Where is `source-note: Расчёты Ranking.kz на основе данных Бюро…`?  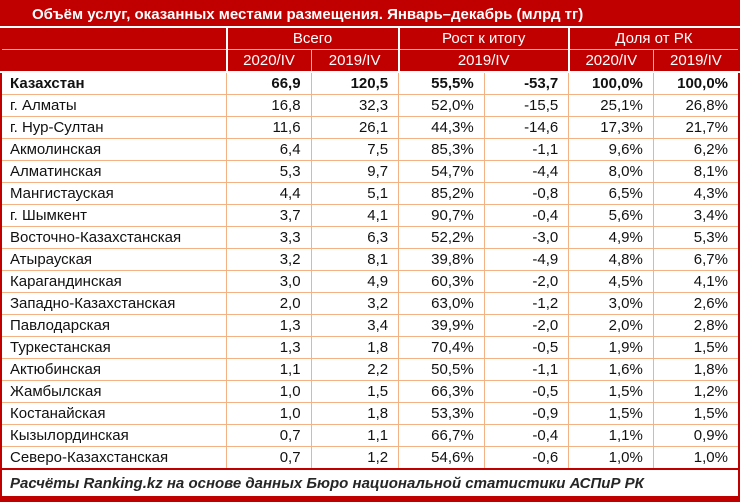
source-note: Расчёты Ranking.kz на основе данных Бюро… is located at coordinates (370, 483).